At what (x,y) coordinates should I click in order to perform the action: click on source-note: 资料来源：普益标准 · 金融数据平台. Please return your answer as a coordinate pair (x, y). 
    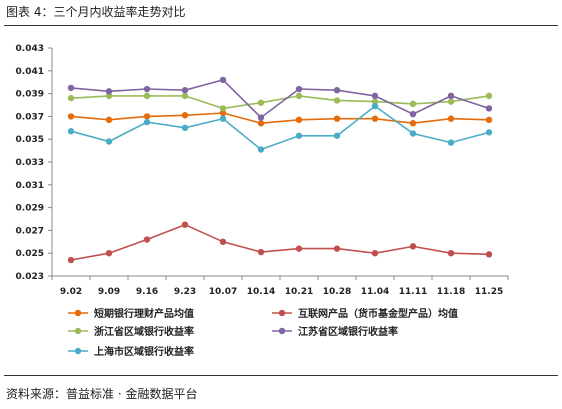
    Looking at the image, I should click on (102, 394).